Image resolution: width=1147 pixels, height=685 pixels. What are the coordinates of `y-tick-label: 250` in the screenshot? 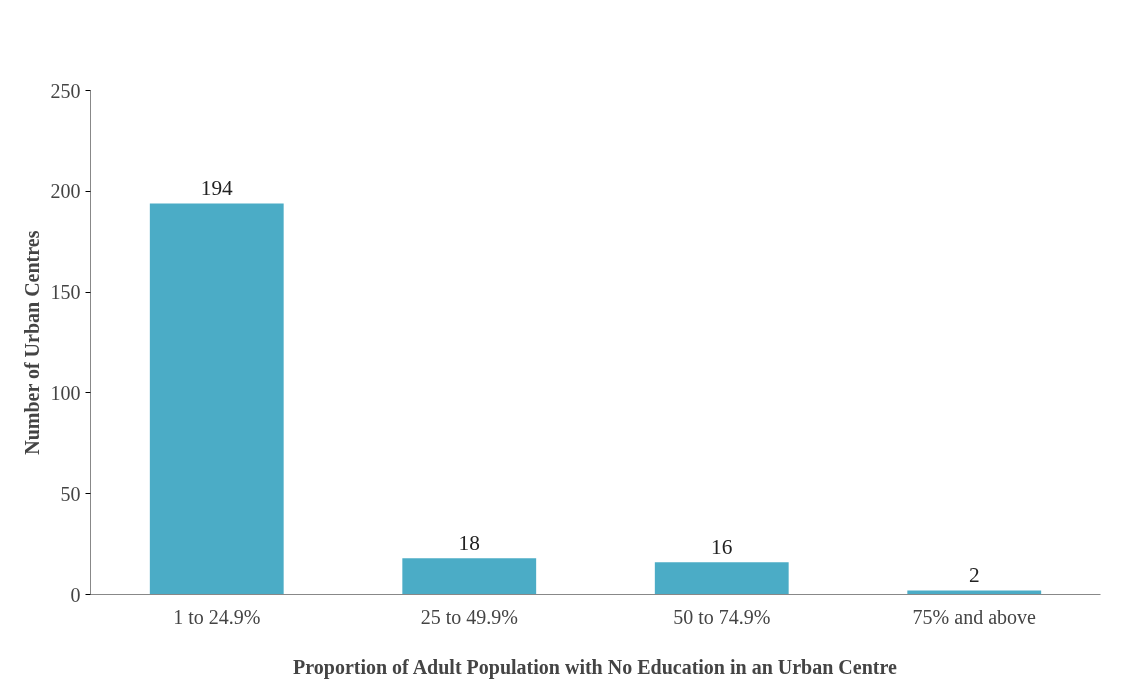 It's located at (65, 90).